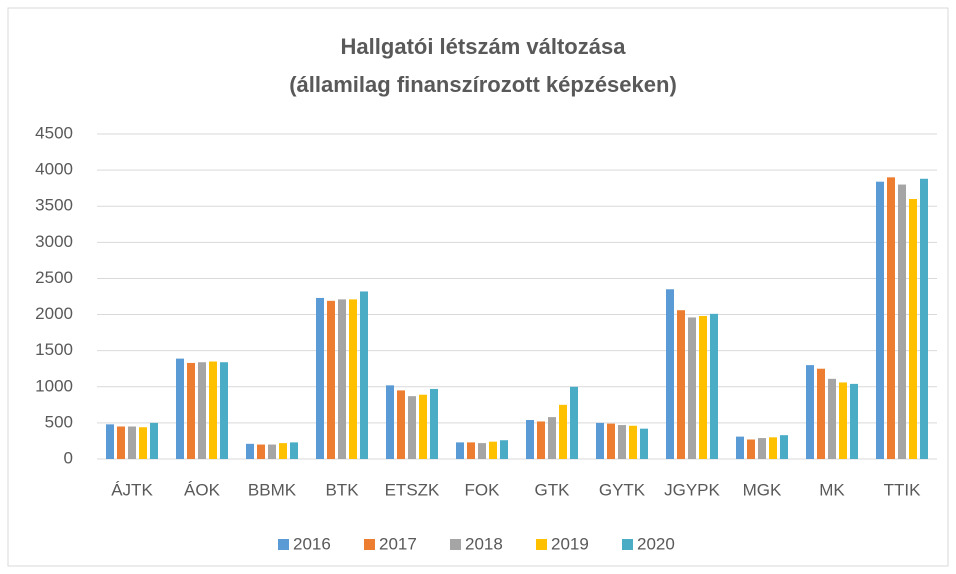 This screenshot has height=574, width=956. Describe the element at coordinates (54, 169) in the screenshot. I see `y-tick-label: 4000` at that location.